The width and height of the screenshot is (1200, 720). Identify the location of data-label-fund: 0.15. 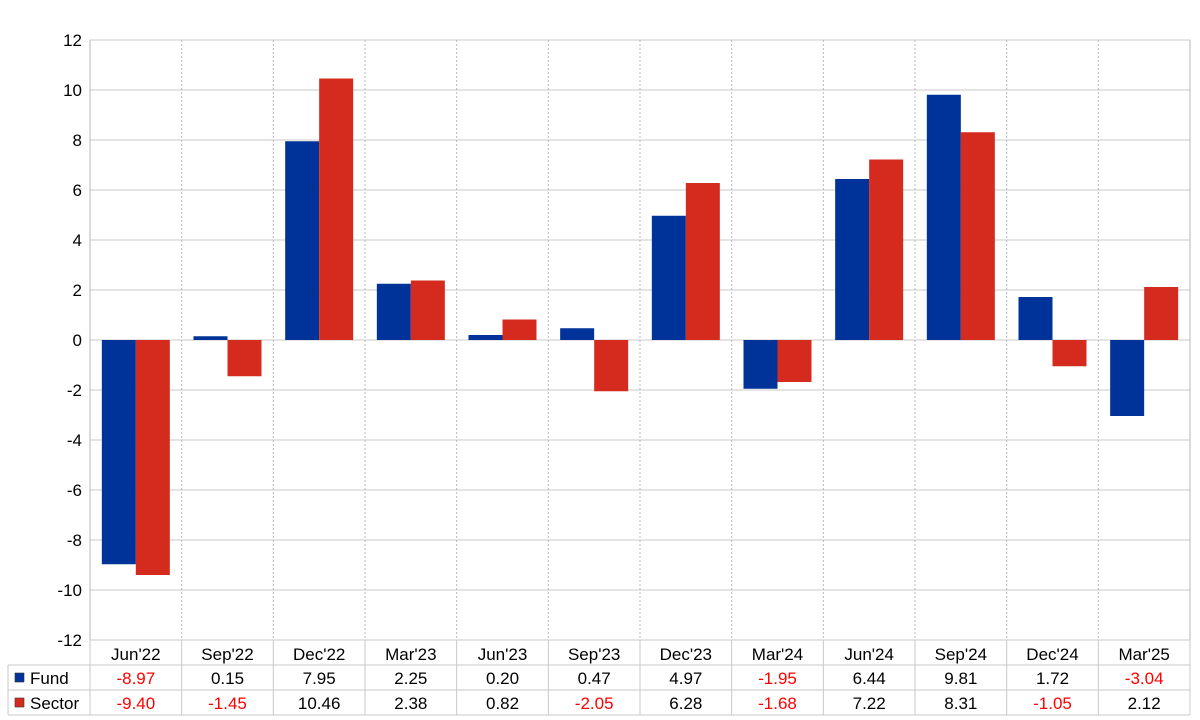
(227, 678).